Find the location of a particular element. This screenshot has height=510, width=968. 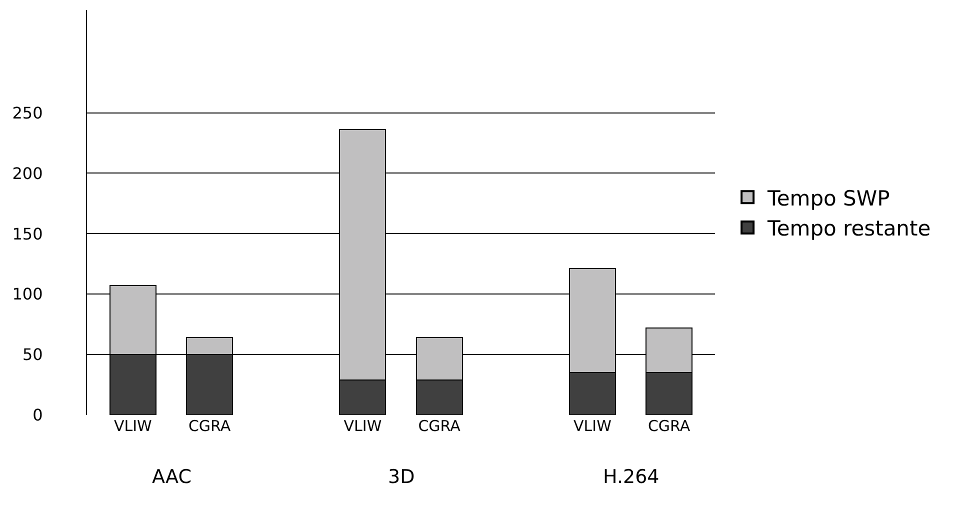

legend-label: Tempo SWP is located at coordinates (828, 198).